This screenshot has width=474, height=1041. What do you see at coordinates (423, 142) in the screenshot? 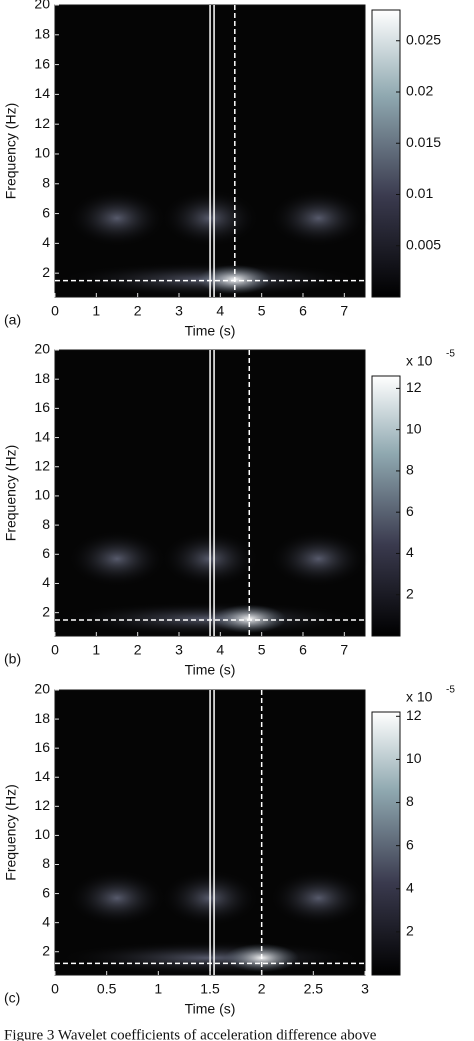
I see `colorbar-tick-label: 0.015` at bounding box center [423, 142].